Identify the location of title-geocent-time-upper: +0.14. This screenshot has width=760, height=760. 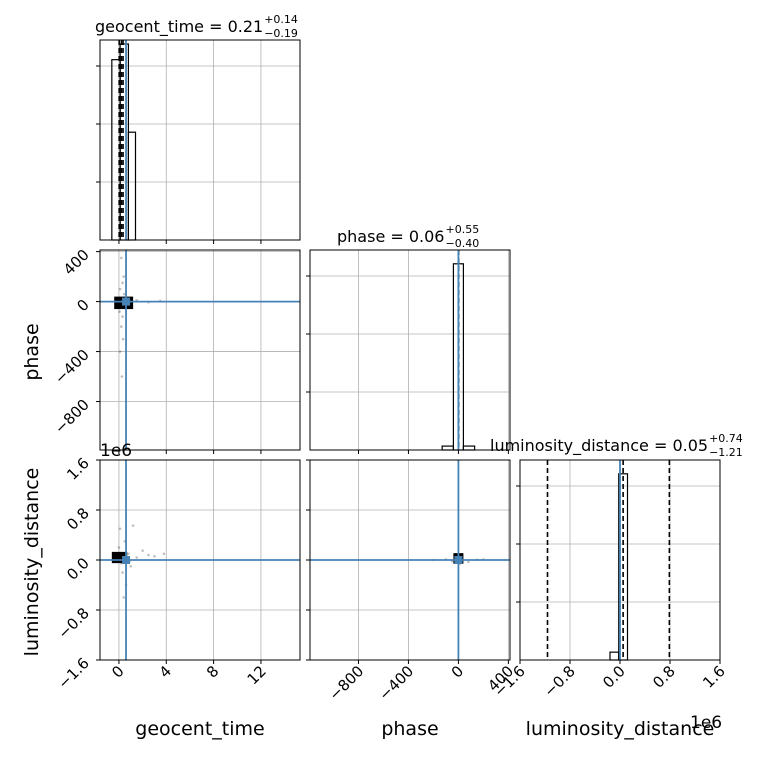
(281, 19).